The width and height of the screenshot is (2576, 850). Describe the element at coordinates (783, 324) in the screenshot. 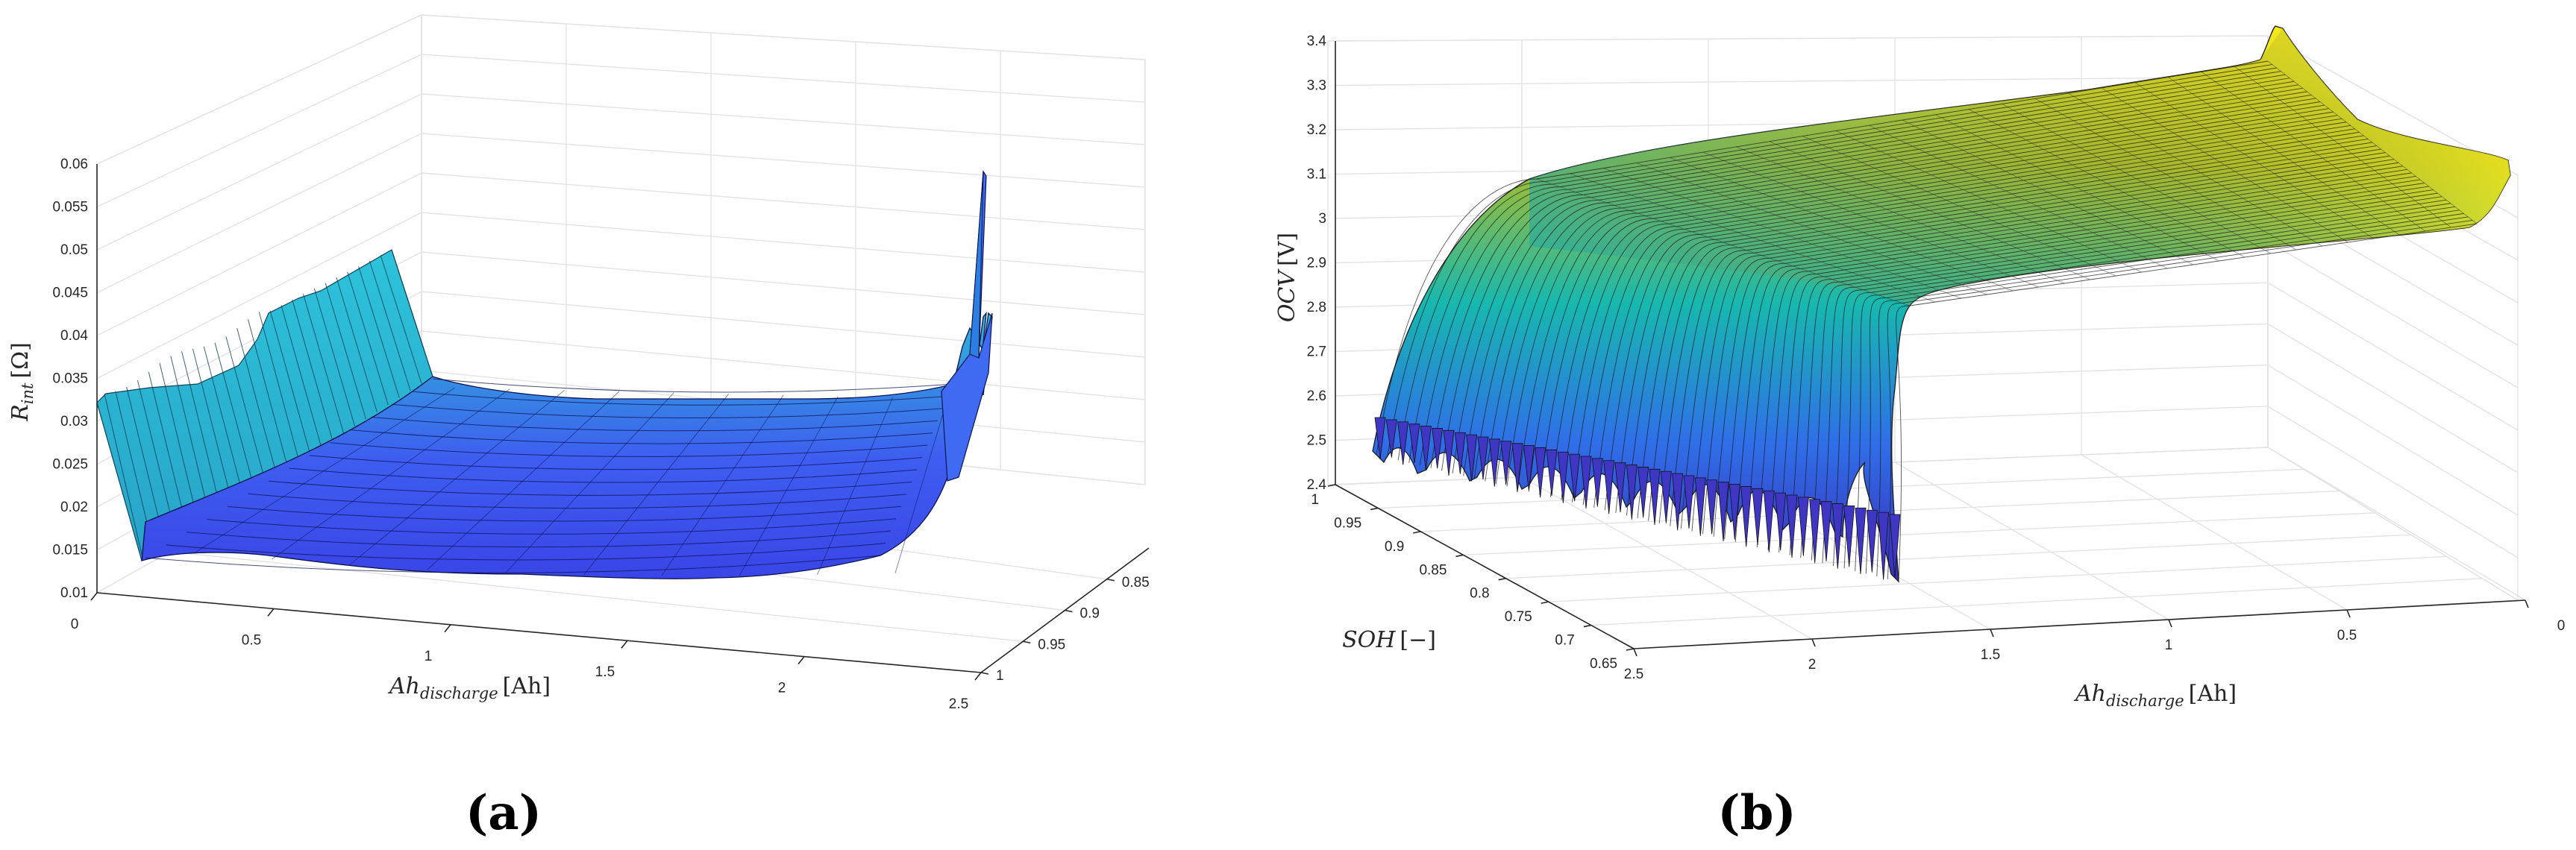

I see `panel-a-gridline-z-back` at that location.